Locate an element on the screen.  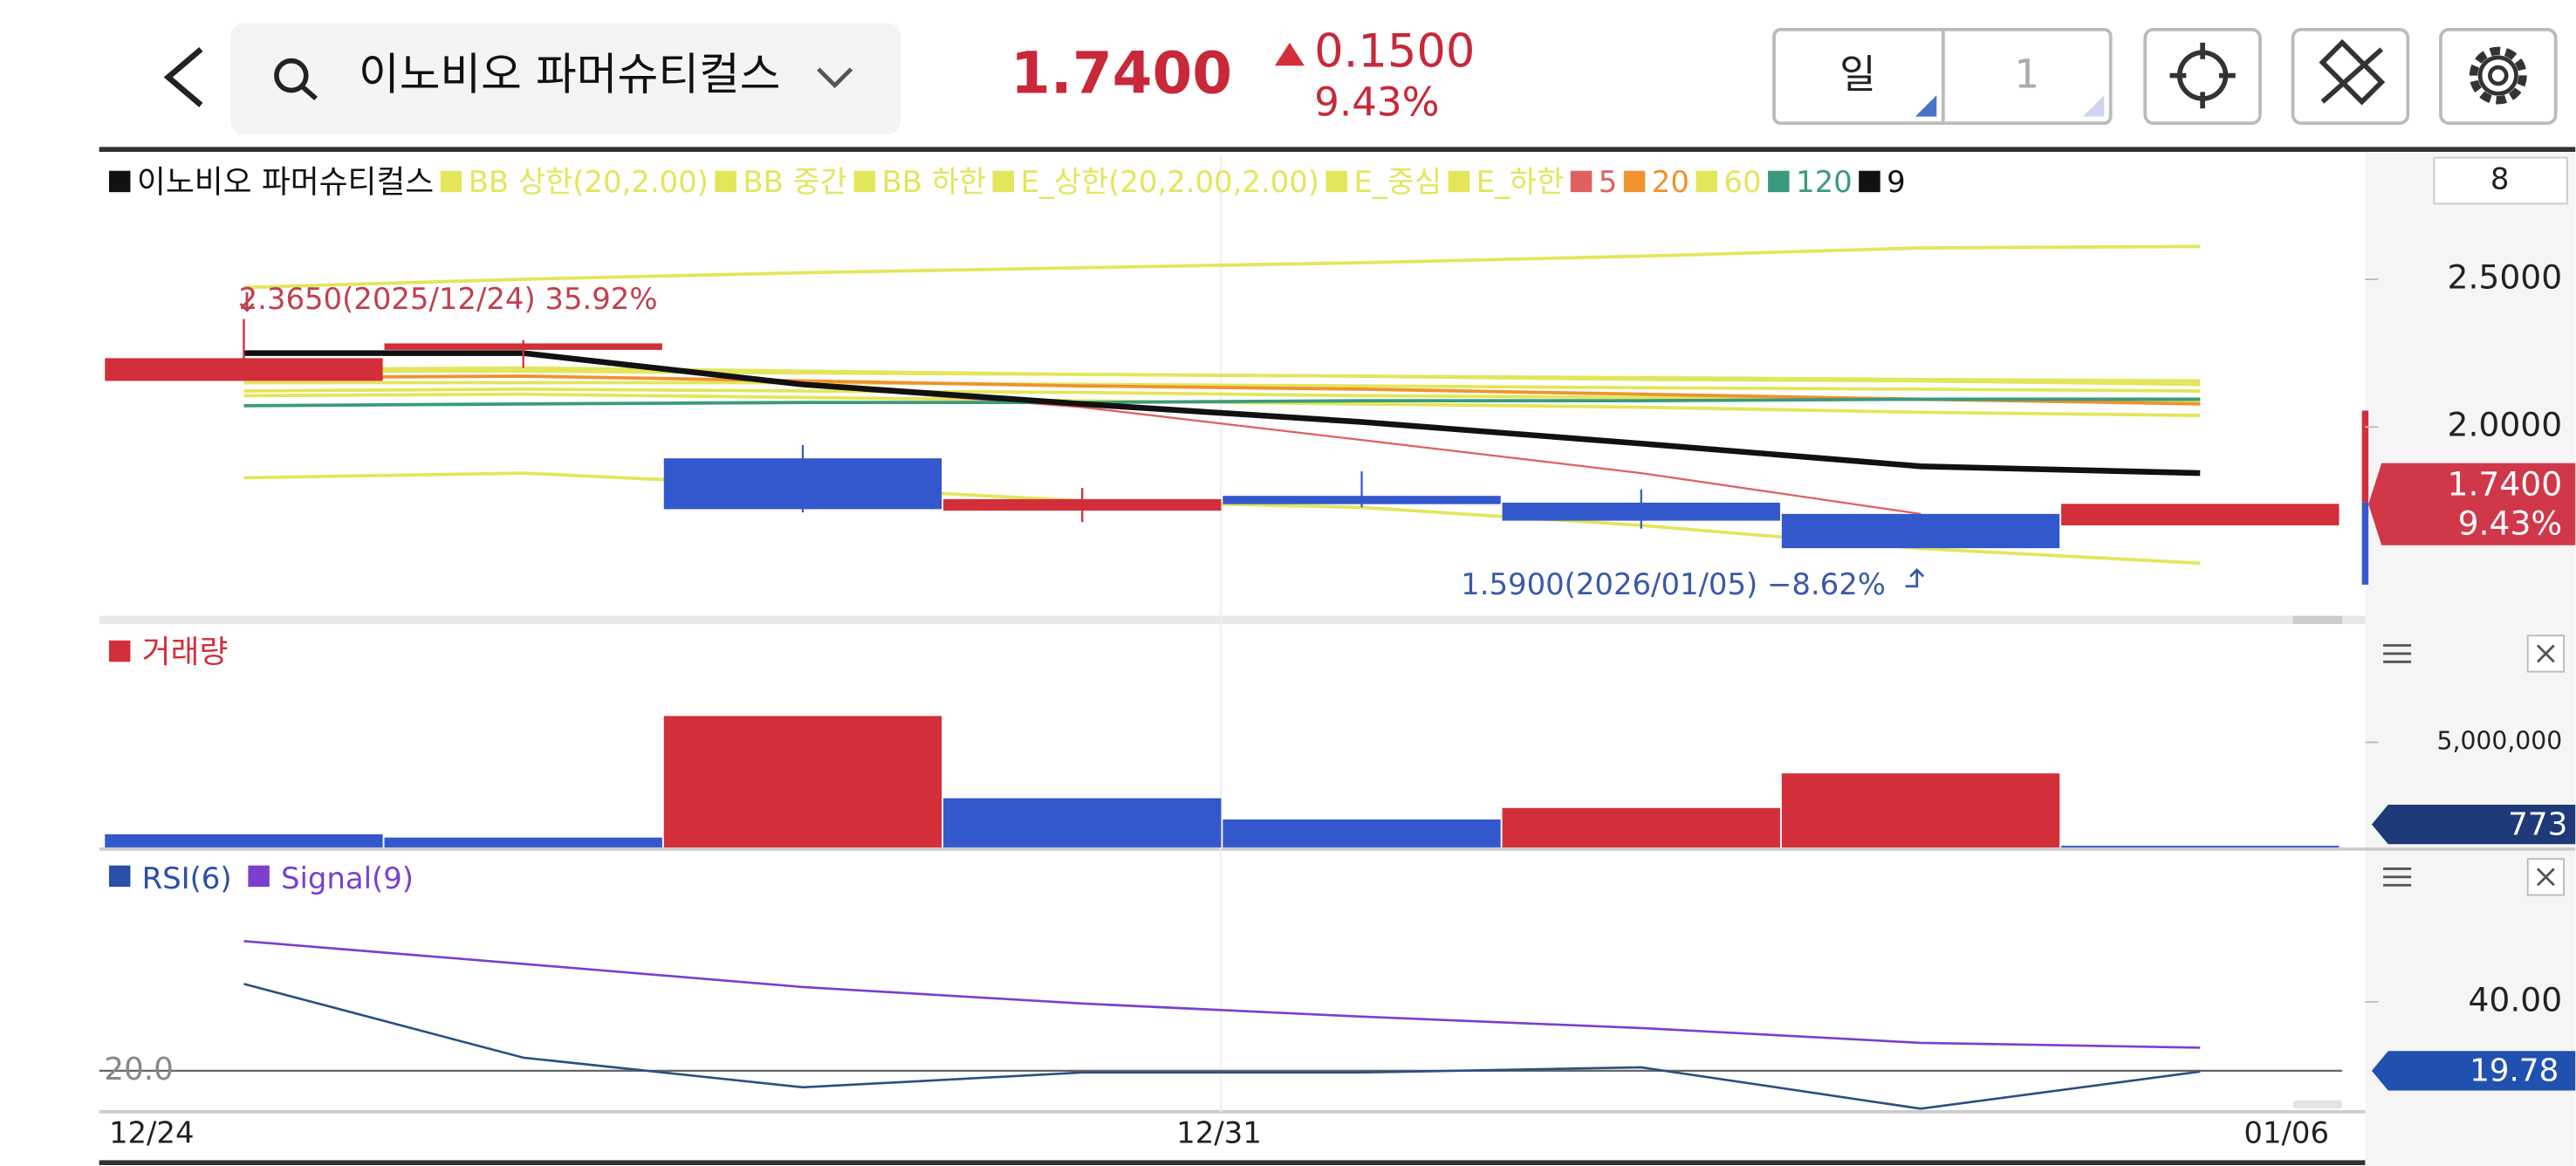
crosshair-button is located at coordinates (2202, 76).